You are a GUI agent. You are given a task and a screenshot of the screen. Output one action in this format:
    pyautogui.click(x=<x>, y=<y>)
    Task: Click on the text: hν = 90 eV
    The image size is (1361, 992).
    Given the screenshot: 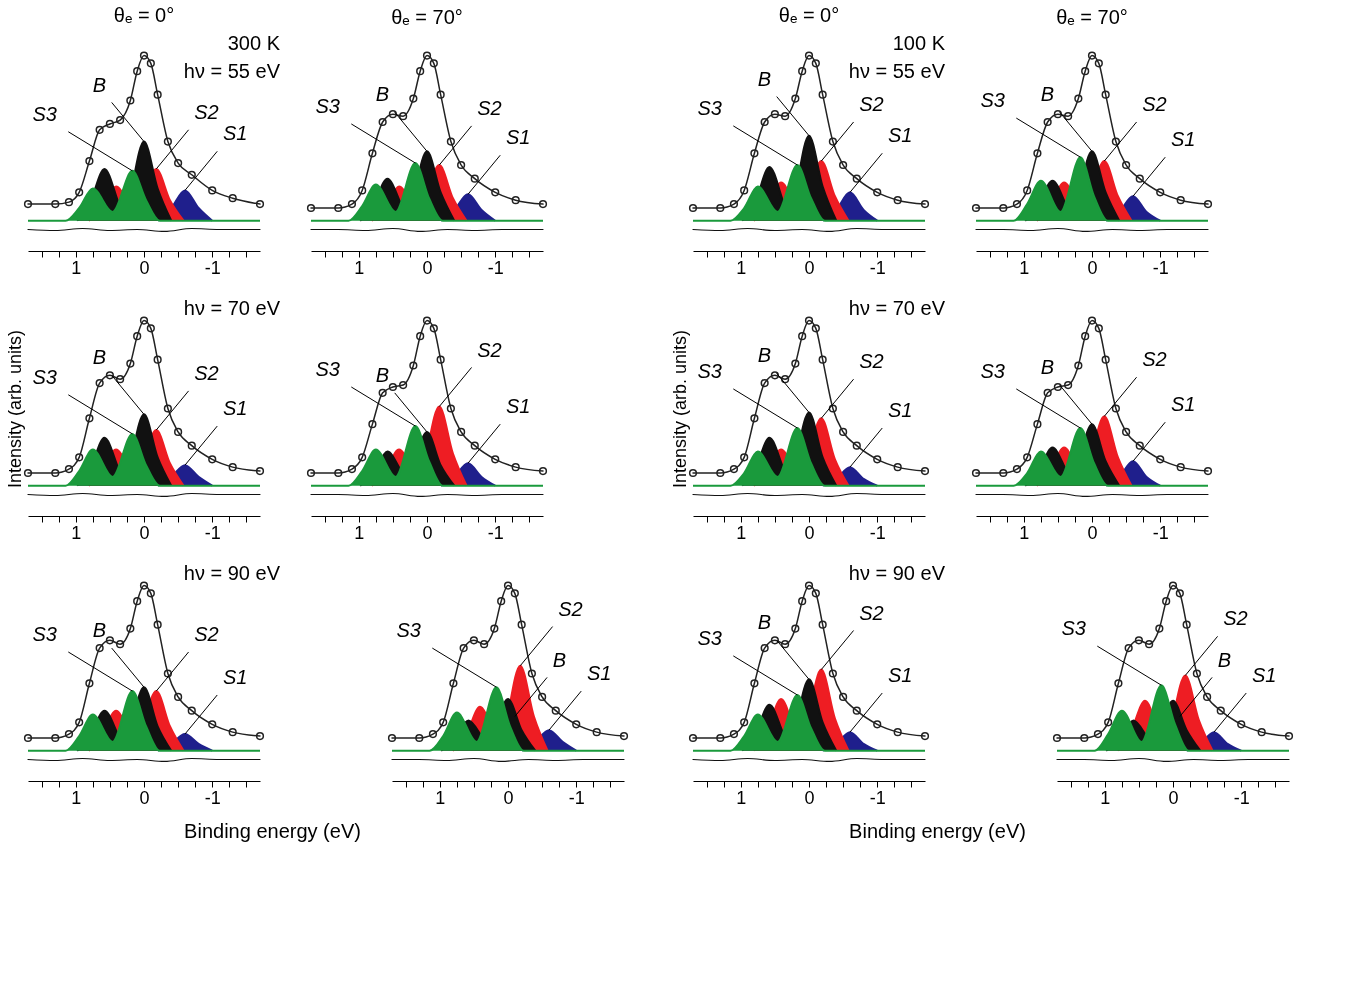 What is the action you would take?
    pyautogui.click(x=232, y=573)
    